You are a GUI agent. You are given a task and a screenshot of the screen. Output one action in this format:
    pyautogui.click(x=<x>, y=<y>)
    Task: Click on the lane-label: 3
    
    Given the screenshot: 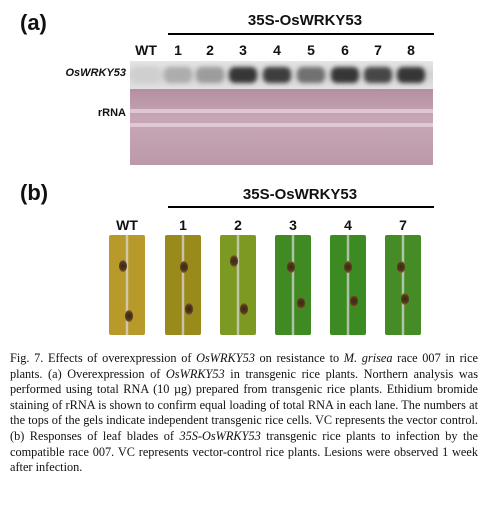 What is the action you would take?
    pyautogui.click(x=243, y=50)
    